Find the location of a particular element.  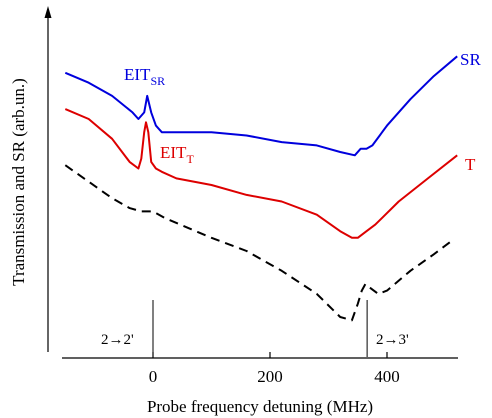

eit-sr-label-subscript: SR is located at coordinates (157, 81).